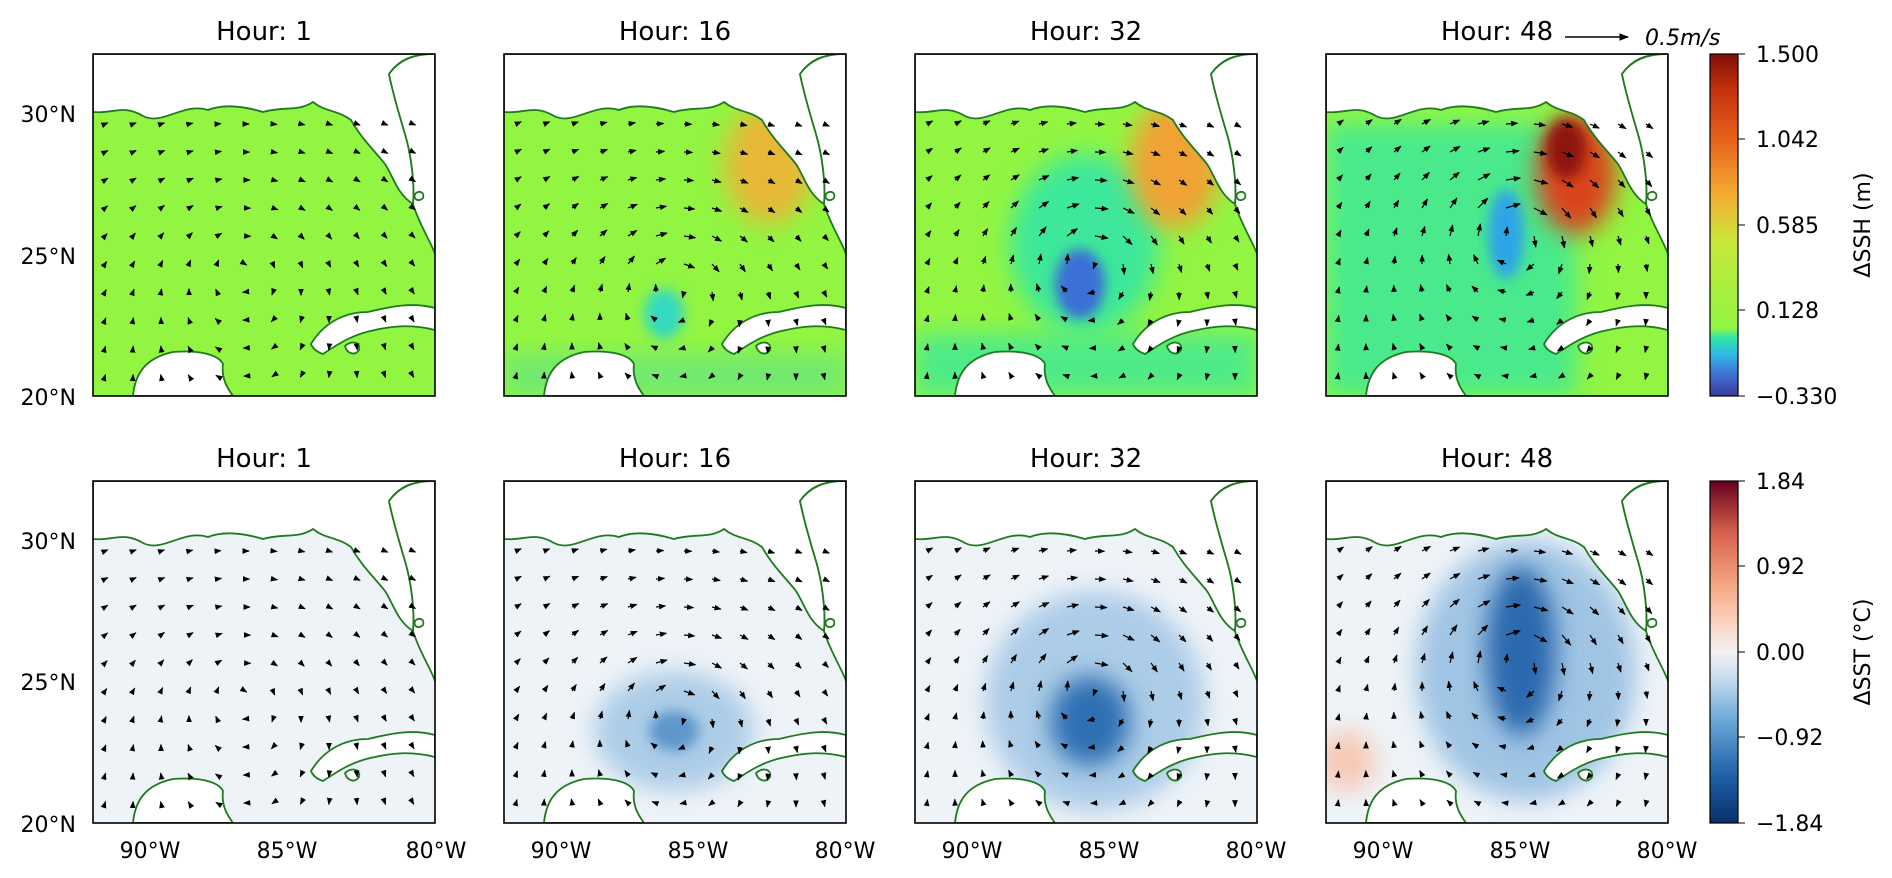  Describe the element at coordinates (698, 851) in the screenshot. I see `lon-tick-85-p2: 85°W` at that location.